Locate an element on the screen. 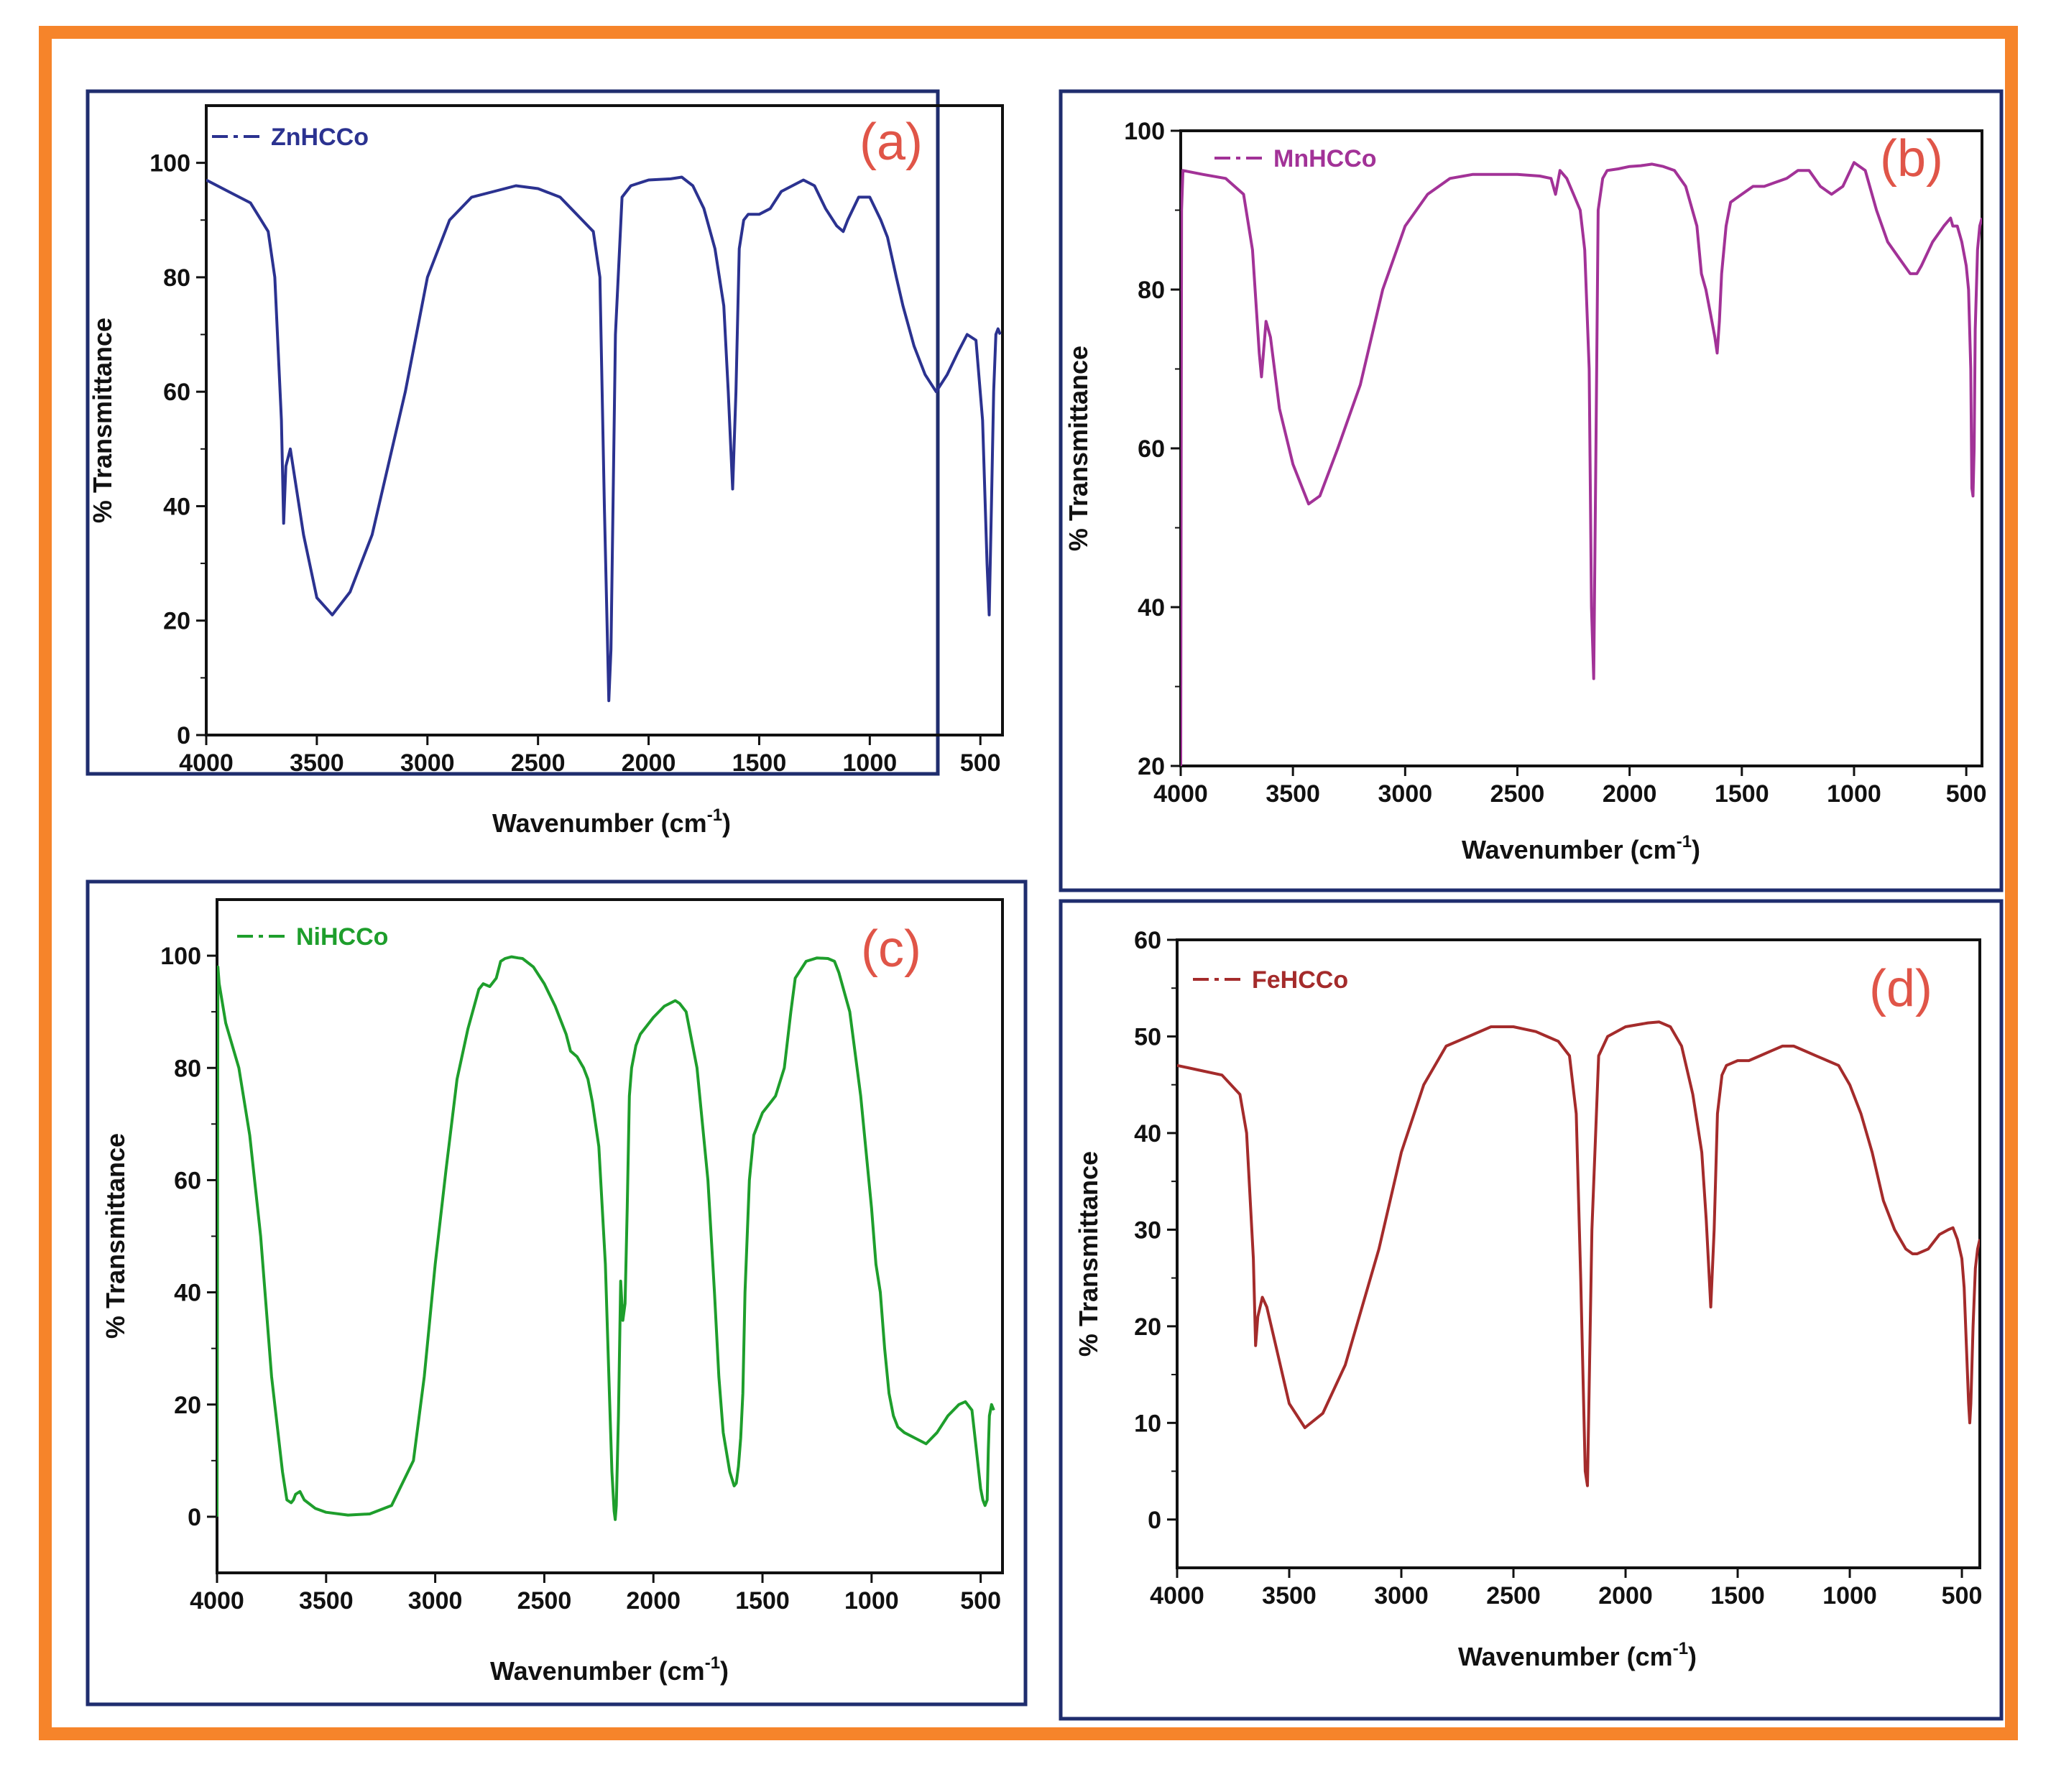 This screenshot has height=1792, width=2056. y-axis: 0 10 20 30 40 50 60 is located at coordinates (1155, 1230).